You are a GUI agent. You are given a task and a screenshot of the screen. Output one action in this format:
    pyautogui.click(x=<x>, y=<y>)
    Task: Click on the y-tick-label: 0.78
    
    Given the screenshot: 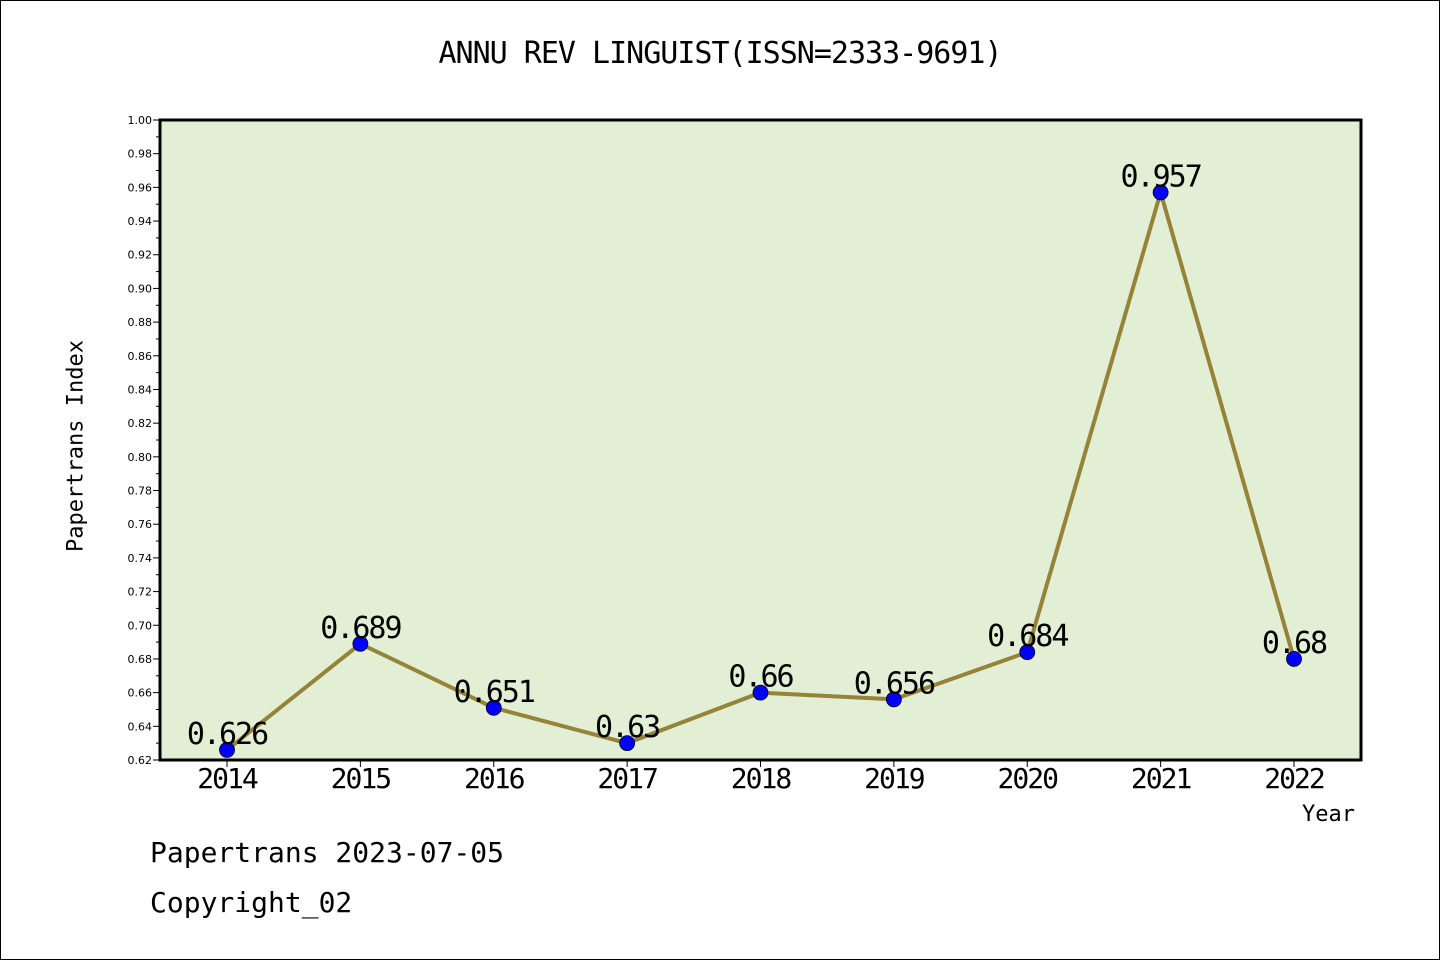 What is the action you would take?
    pyautogui.click(x=140, y=491)
    